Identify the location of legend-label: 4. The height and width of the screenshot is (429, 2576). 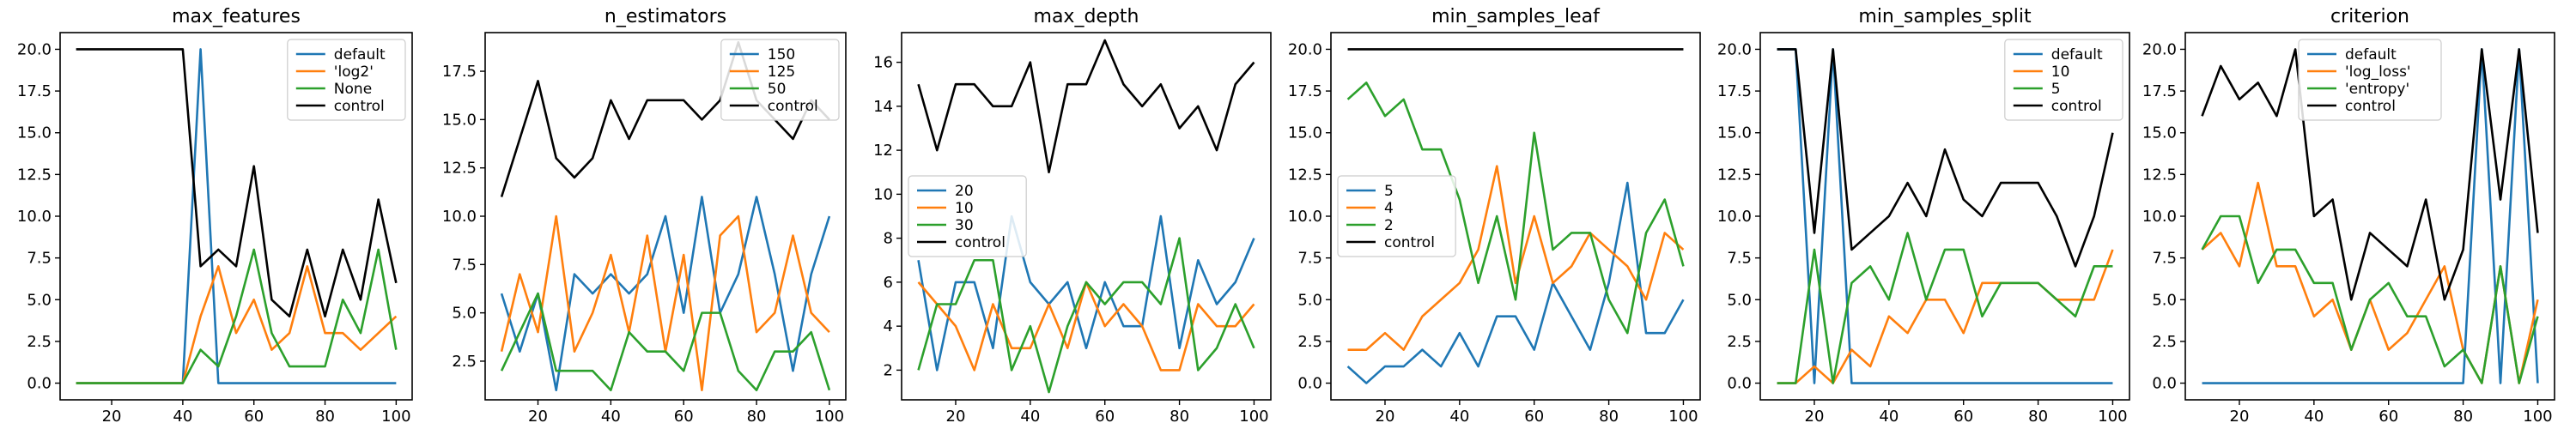
(1389, 208).